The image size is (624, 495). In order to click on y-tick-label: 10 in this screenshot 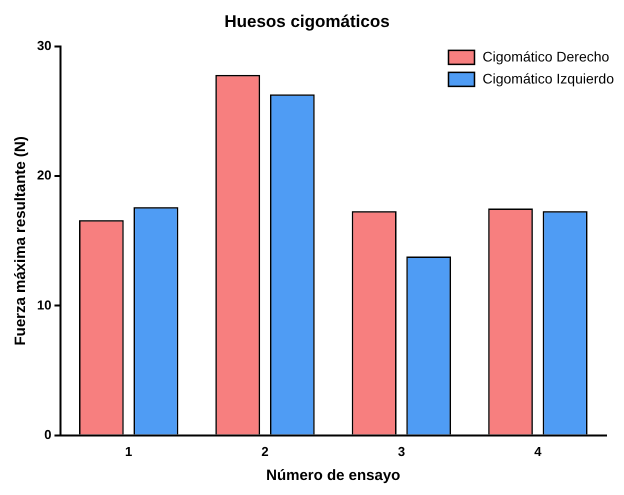, I will do `click(44, 304)`.